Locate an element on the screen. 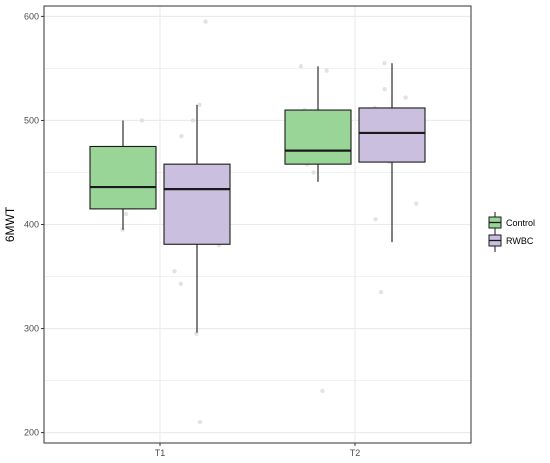 The image size is (550, 463). y-tick-label: 400 is located at coordinates (31, 225).